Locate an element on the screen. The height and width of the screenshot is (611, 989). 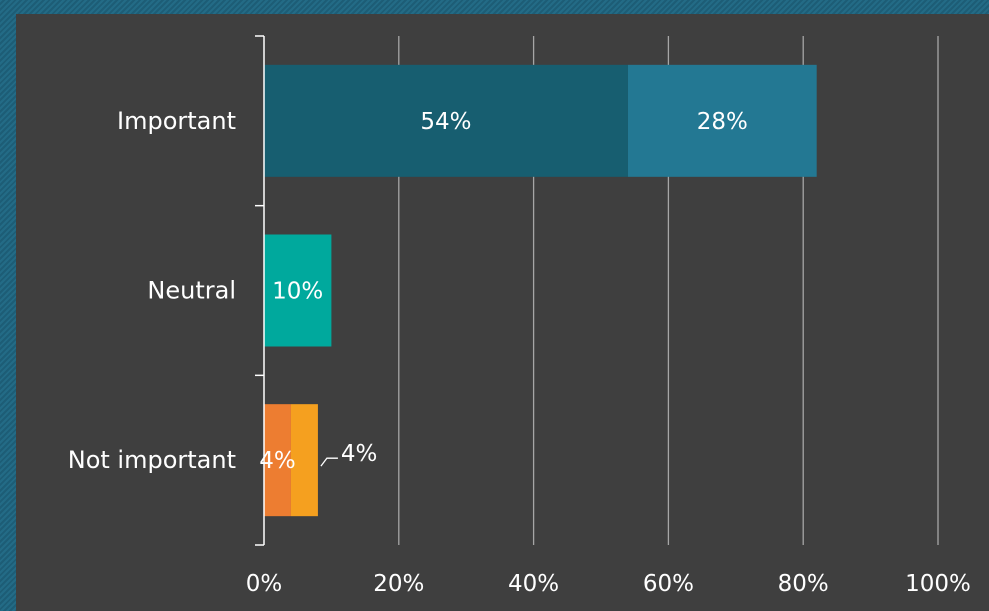
x-tick-label: 40% is located at coordinates (533, 584).